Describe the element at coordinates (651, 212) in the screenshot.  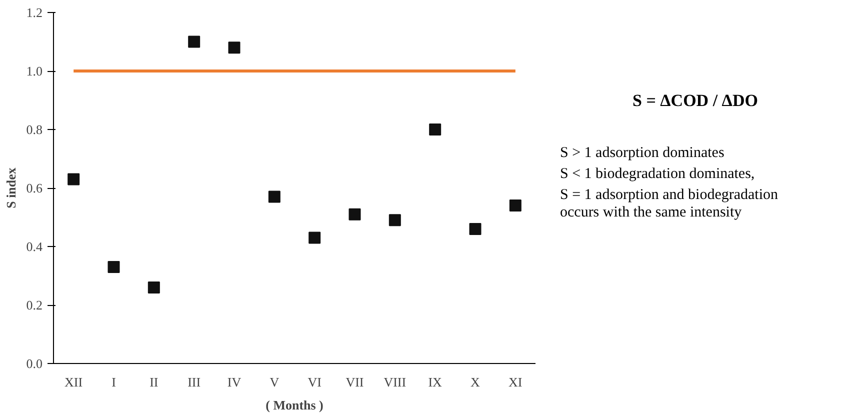
I see `text: occurs with the same intensity` at that location.